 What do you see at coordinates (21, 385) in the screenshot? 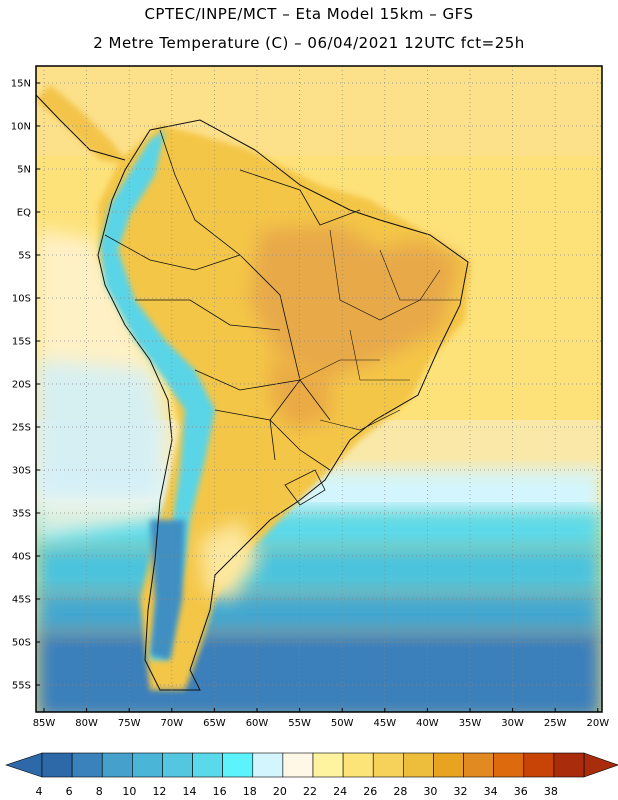
I see `lat-tick-label: 20S` at bounding box center [21, 385].